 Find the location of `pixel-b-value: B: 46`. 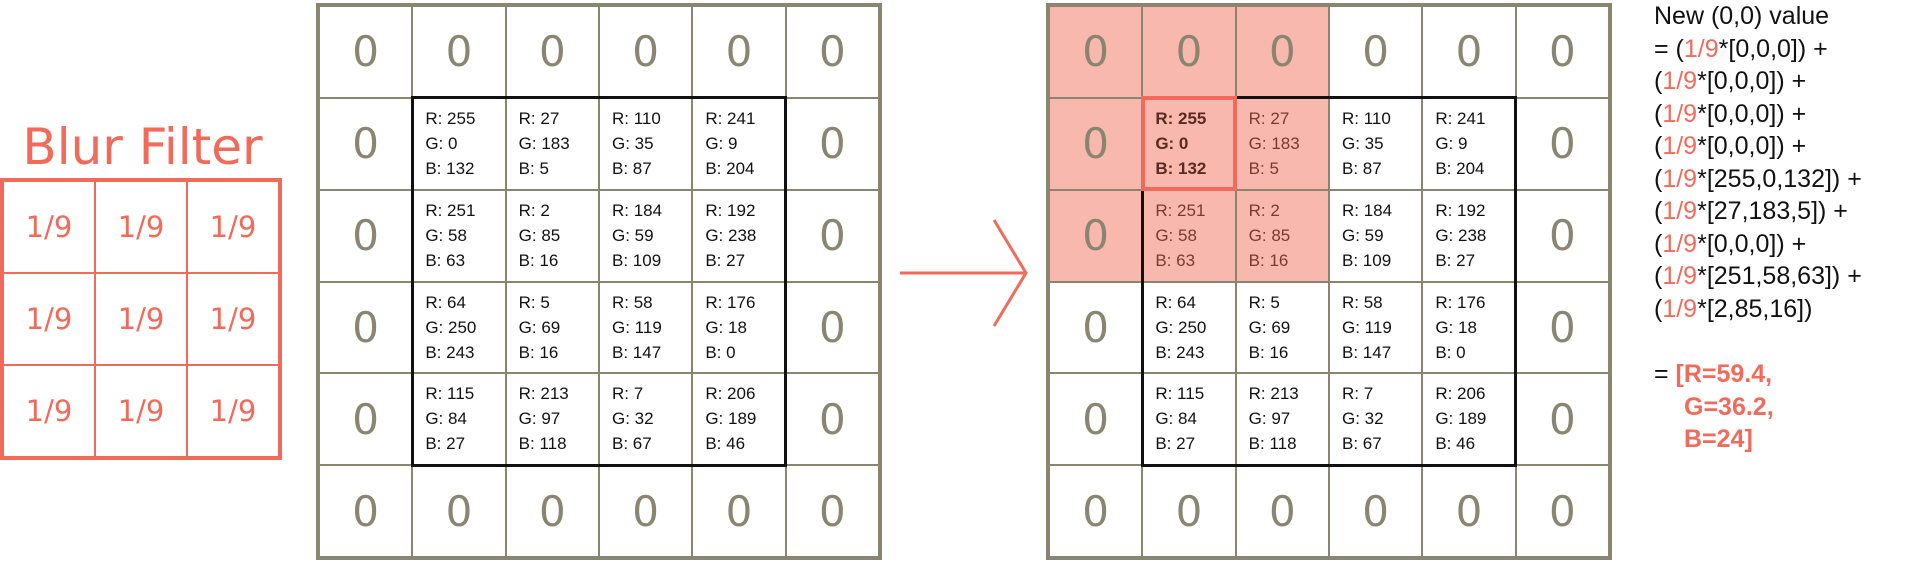

pixel-b-value: B: 46 is located at coordinates (725, 444).